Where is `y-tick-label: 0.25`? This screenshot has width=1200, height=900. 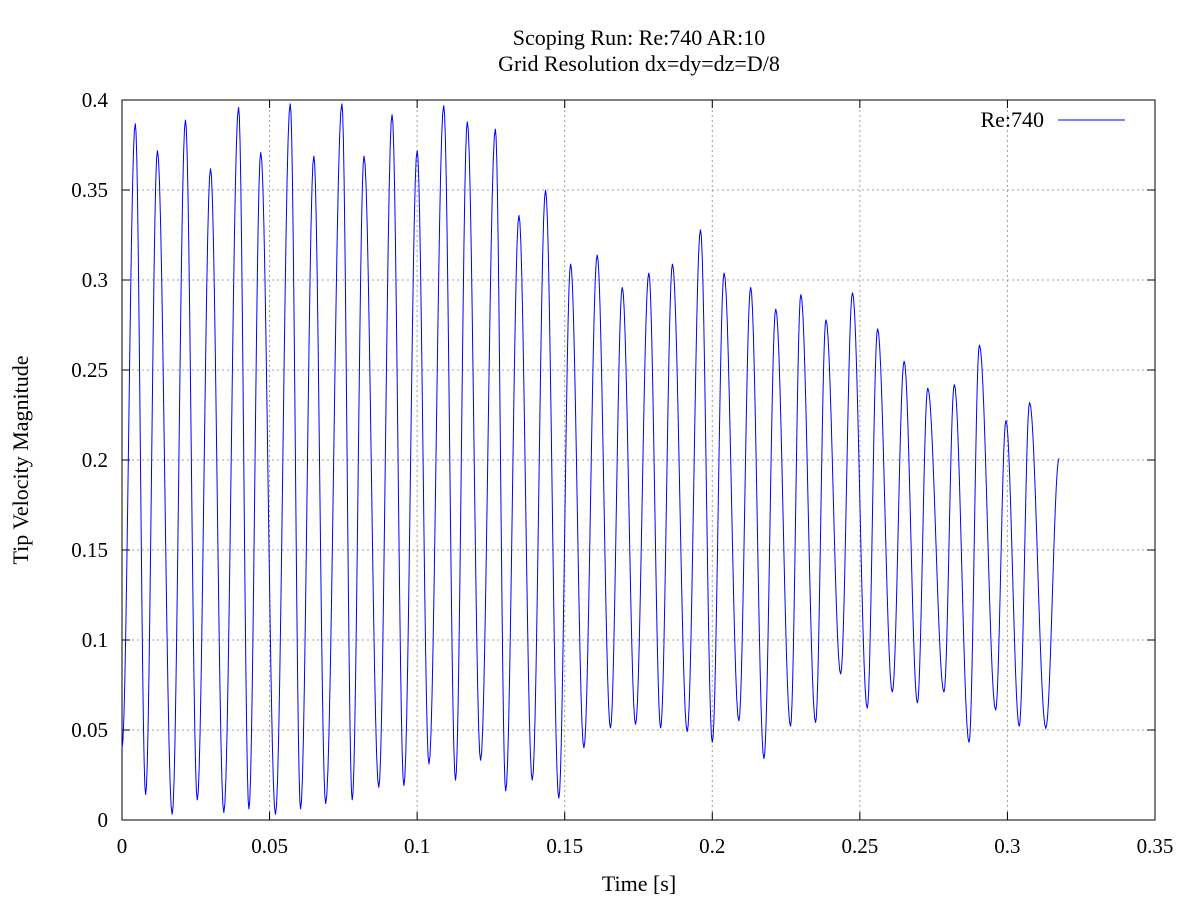 y-tick-label: 0.25 is located at coordinates (89, 370).